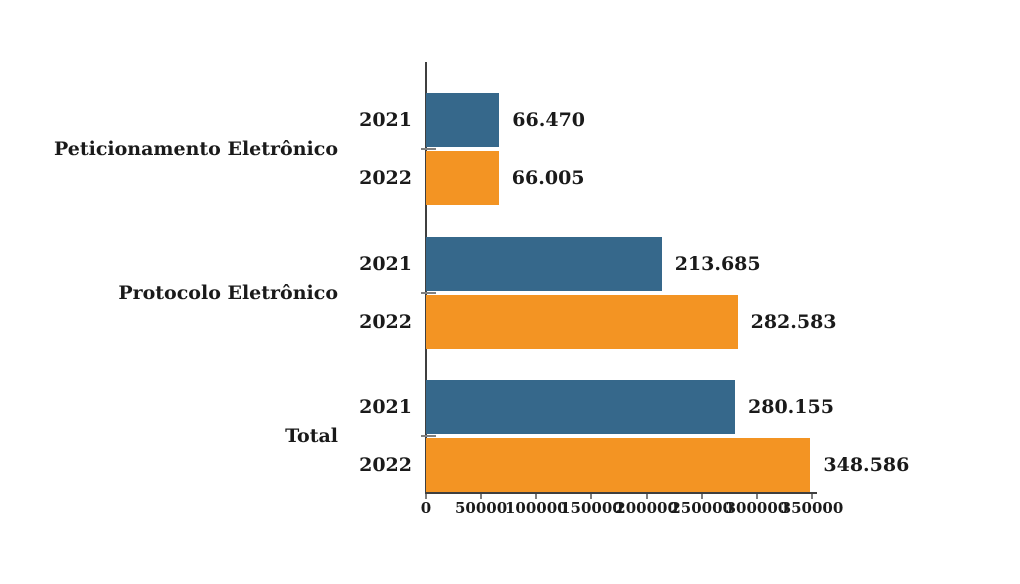 This screenshot has height=584, width=1020. I want to click on x-axis-tick-label: 200000, so click(646, 508).